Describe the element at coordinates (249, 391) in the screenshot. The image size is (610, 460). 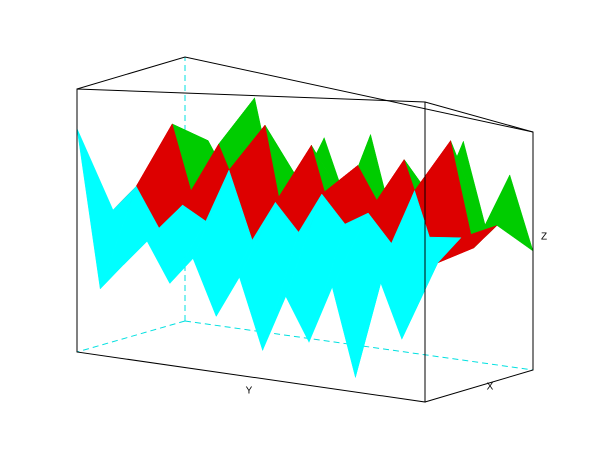
I see `y-axis-label: Y` at that location.